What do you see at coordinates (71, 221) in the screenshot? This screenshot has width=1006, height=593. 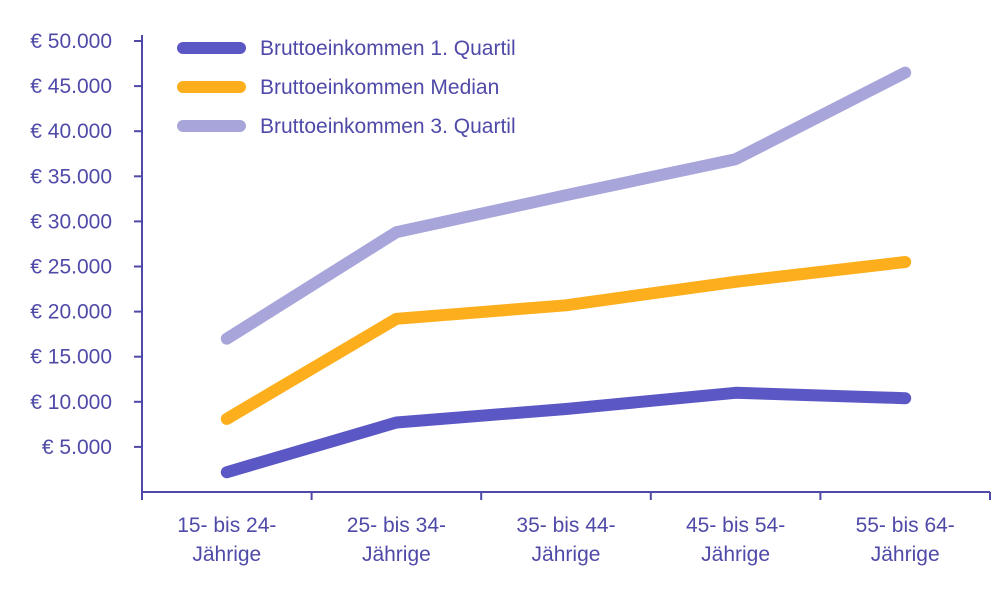 I see `y-tick-label: € 30.000` at bounding box center [71, 221].